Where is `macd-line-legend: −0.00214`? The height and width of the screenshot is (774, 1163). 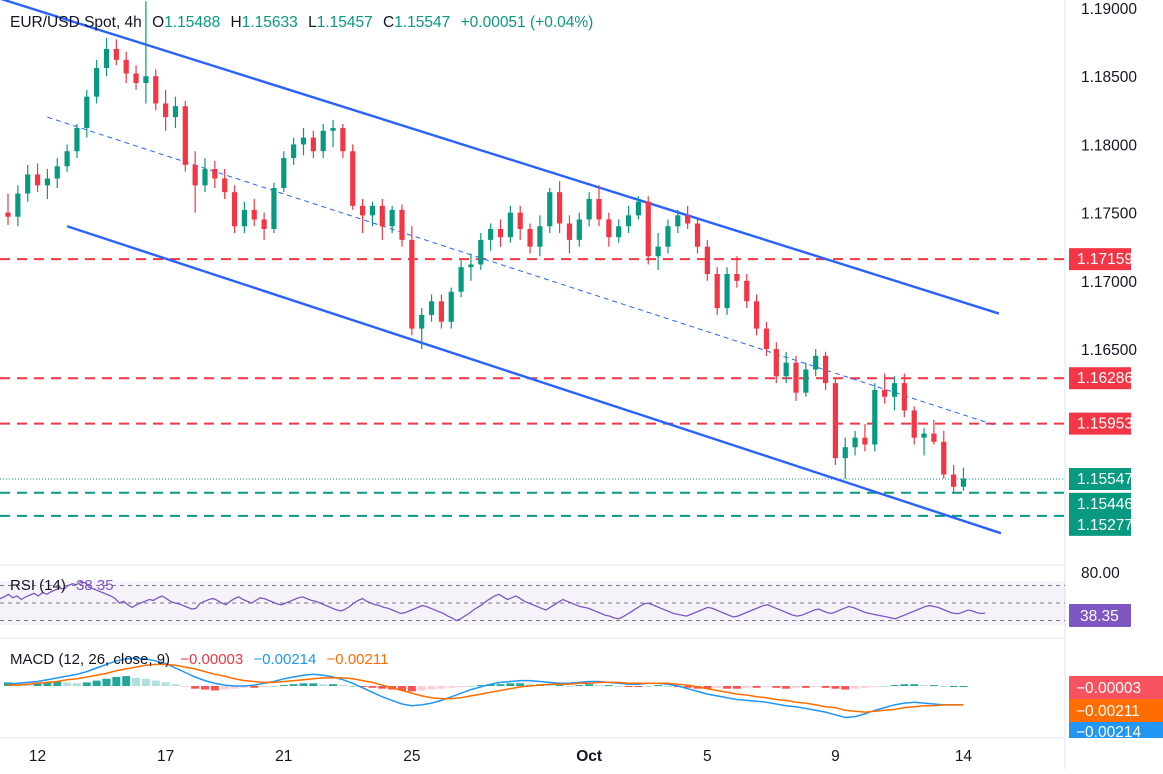 macd-line-legend: −0.00214 is located at coordinates (284, 659).